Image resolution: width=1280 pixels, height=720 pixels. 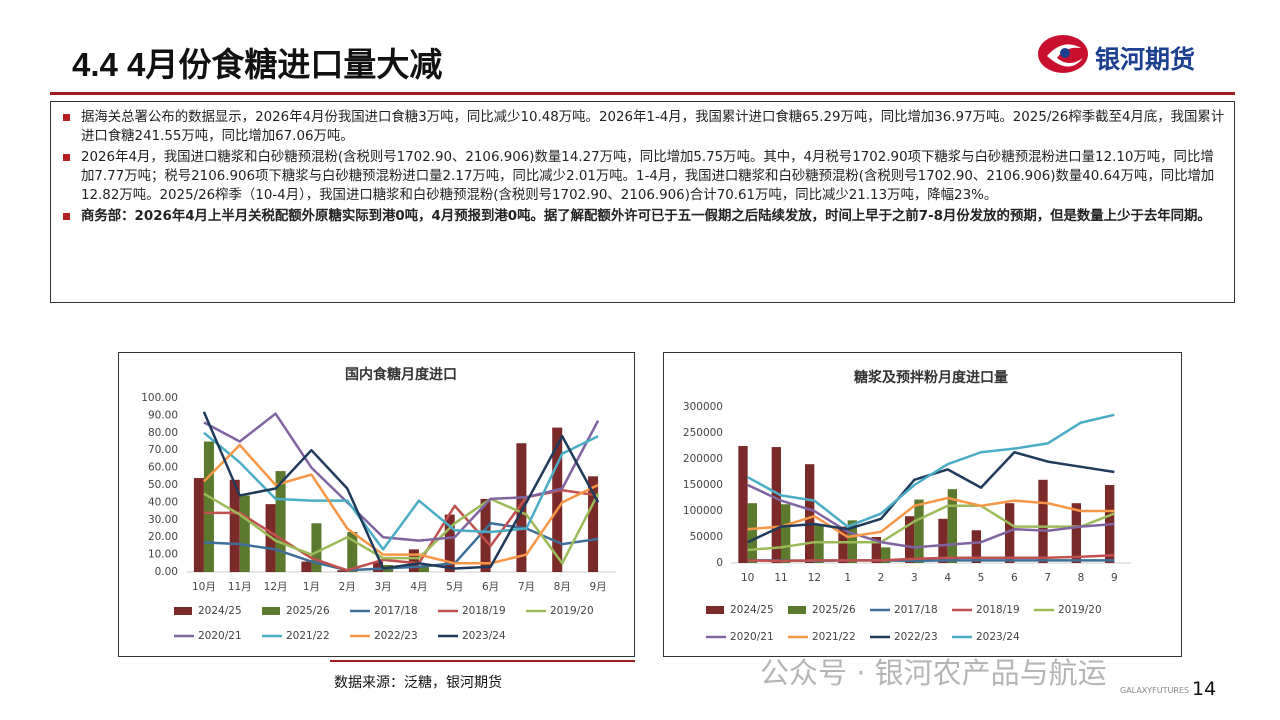 What do you see at coordinates (1014, 578) in the screenshot?
I see `x-tick-label: 6` at bounding box center [1014, 578].